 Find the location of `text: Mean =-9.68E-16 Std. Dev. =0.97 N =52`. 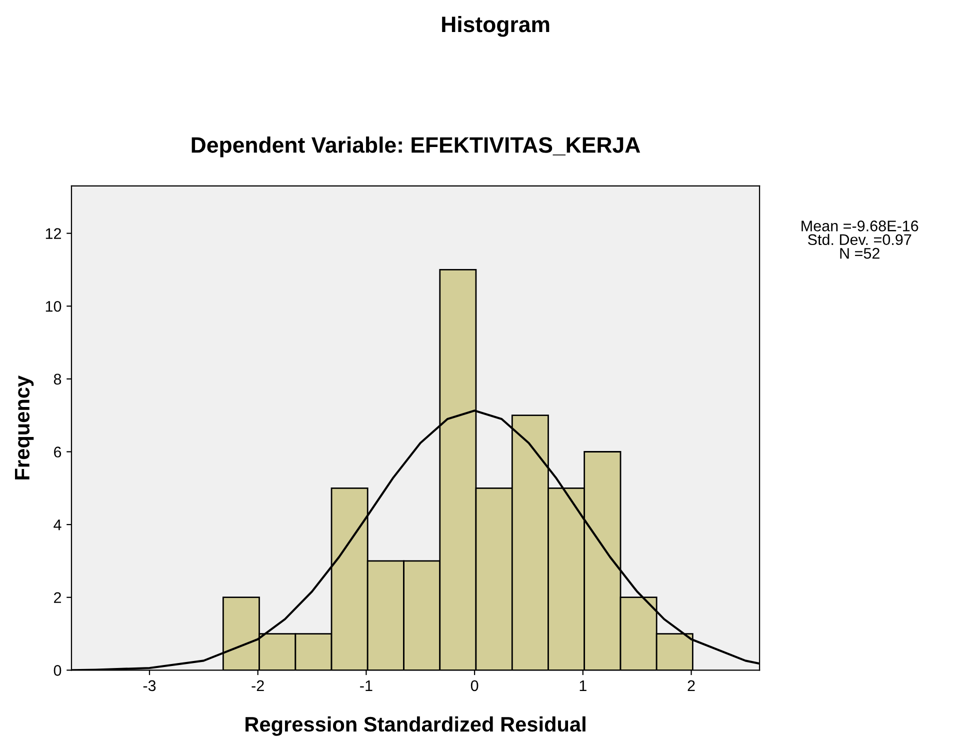

text: Mean =-9.68E-16 Std. Dev. =0.97 N =52 is located at coordinates (860, 239).